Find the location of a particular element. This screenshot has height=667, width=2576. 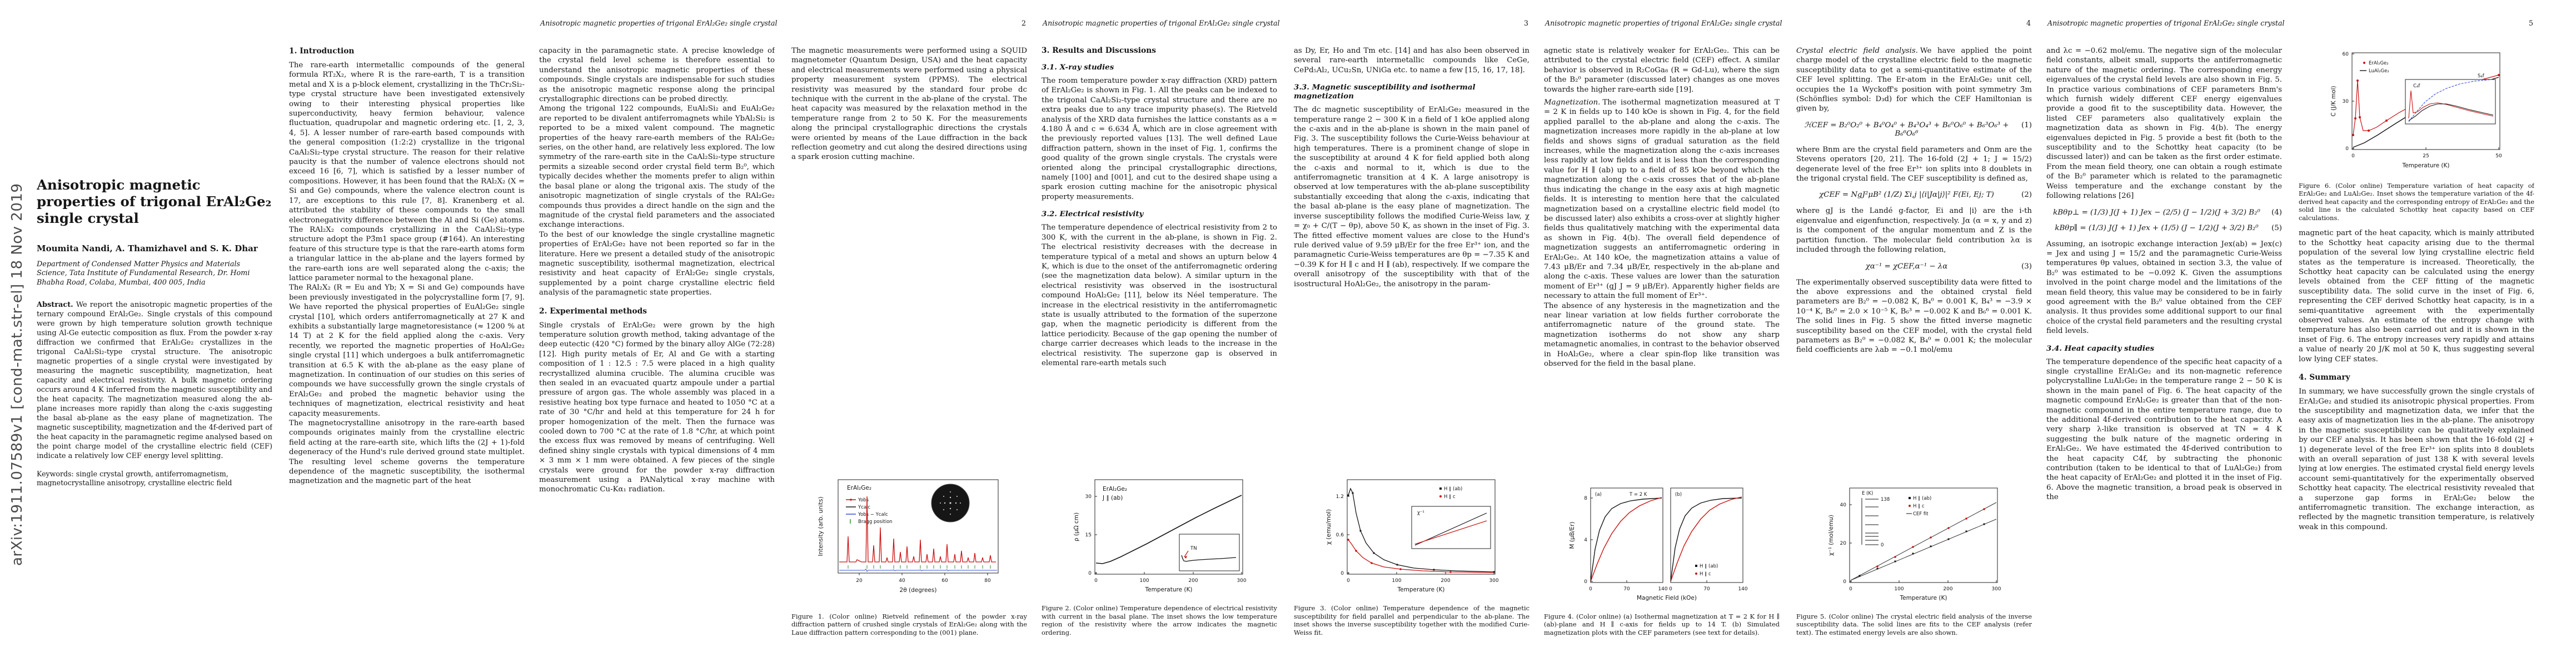

svg-text: 4 is located at coordinates (1585, 540).